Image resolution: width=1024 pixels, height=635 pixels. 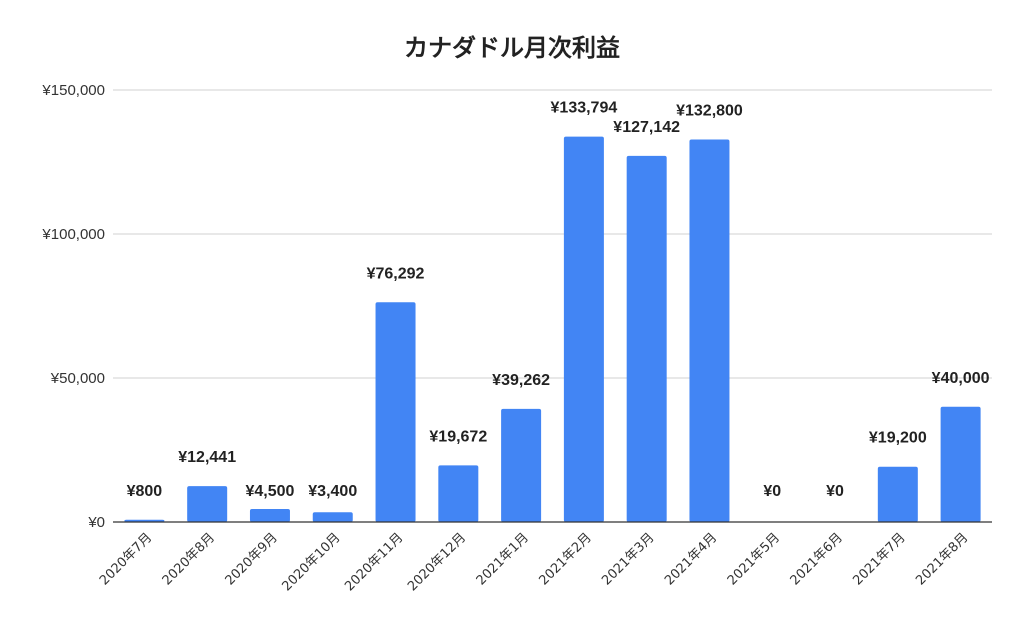 I want to click on x-tick-label: 2020年10月, so click(x=311, y=562).